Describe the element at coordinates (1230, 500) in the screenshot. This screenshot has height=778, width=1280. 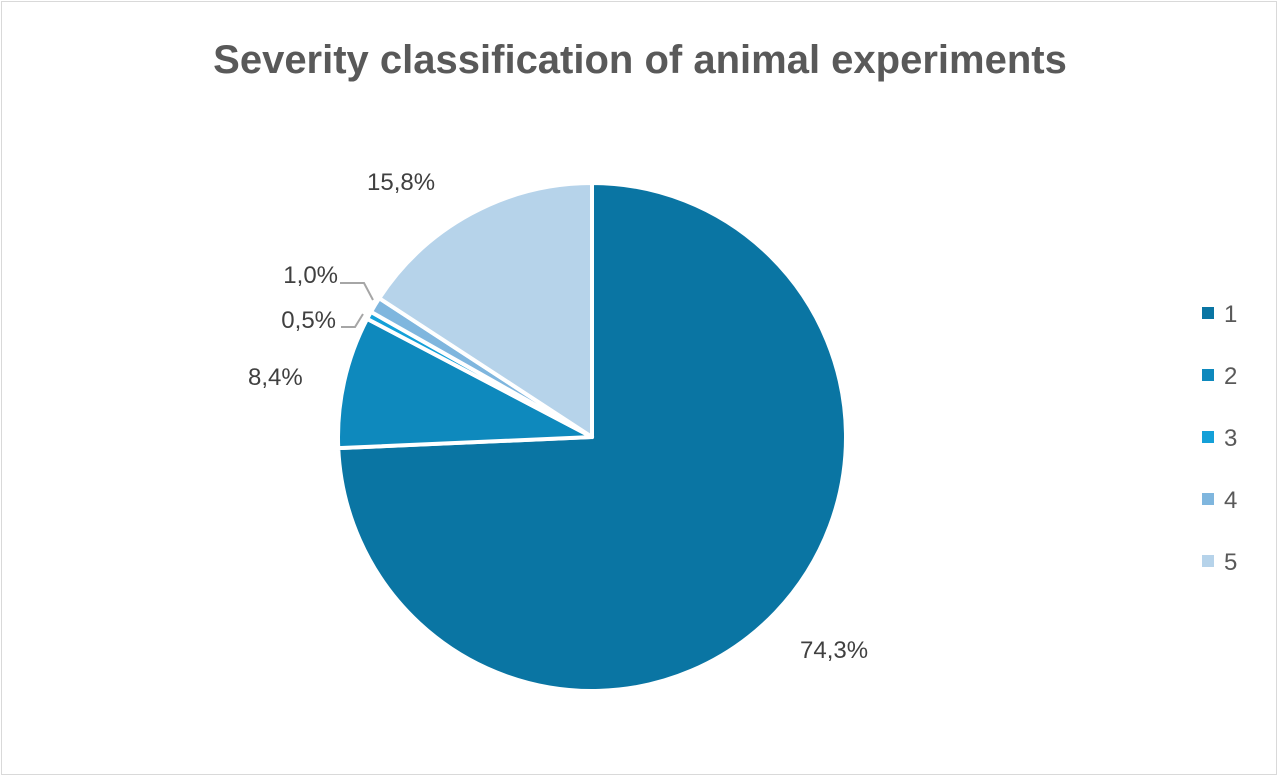
I see `legend-label-4: 4` at that location.